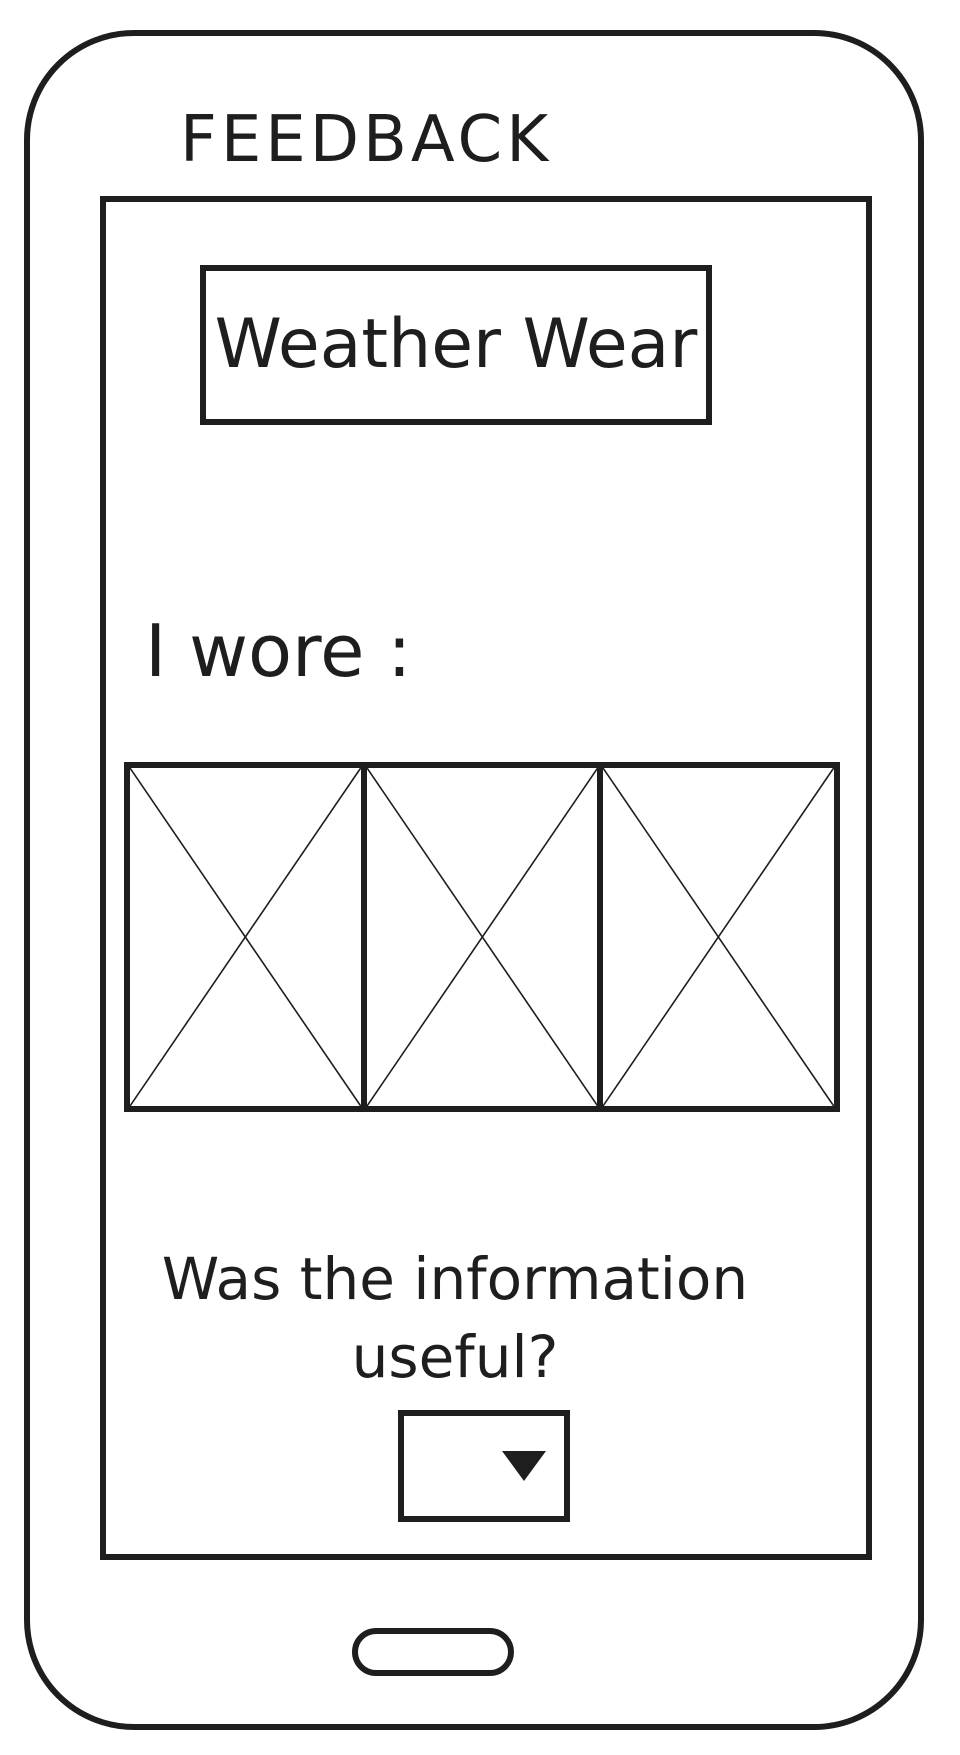 This screenshot has height=1755, width=960. Describe the element at coordinates (484, 1466) in the screenshot. I see `usefulness-dropdown` at that location.